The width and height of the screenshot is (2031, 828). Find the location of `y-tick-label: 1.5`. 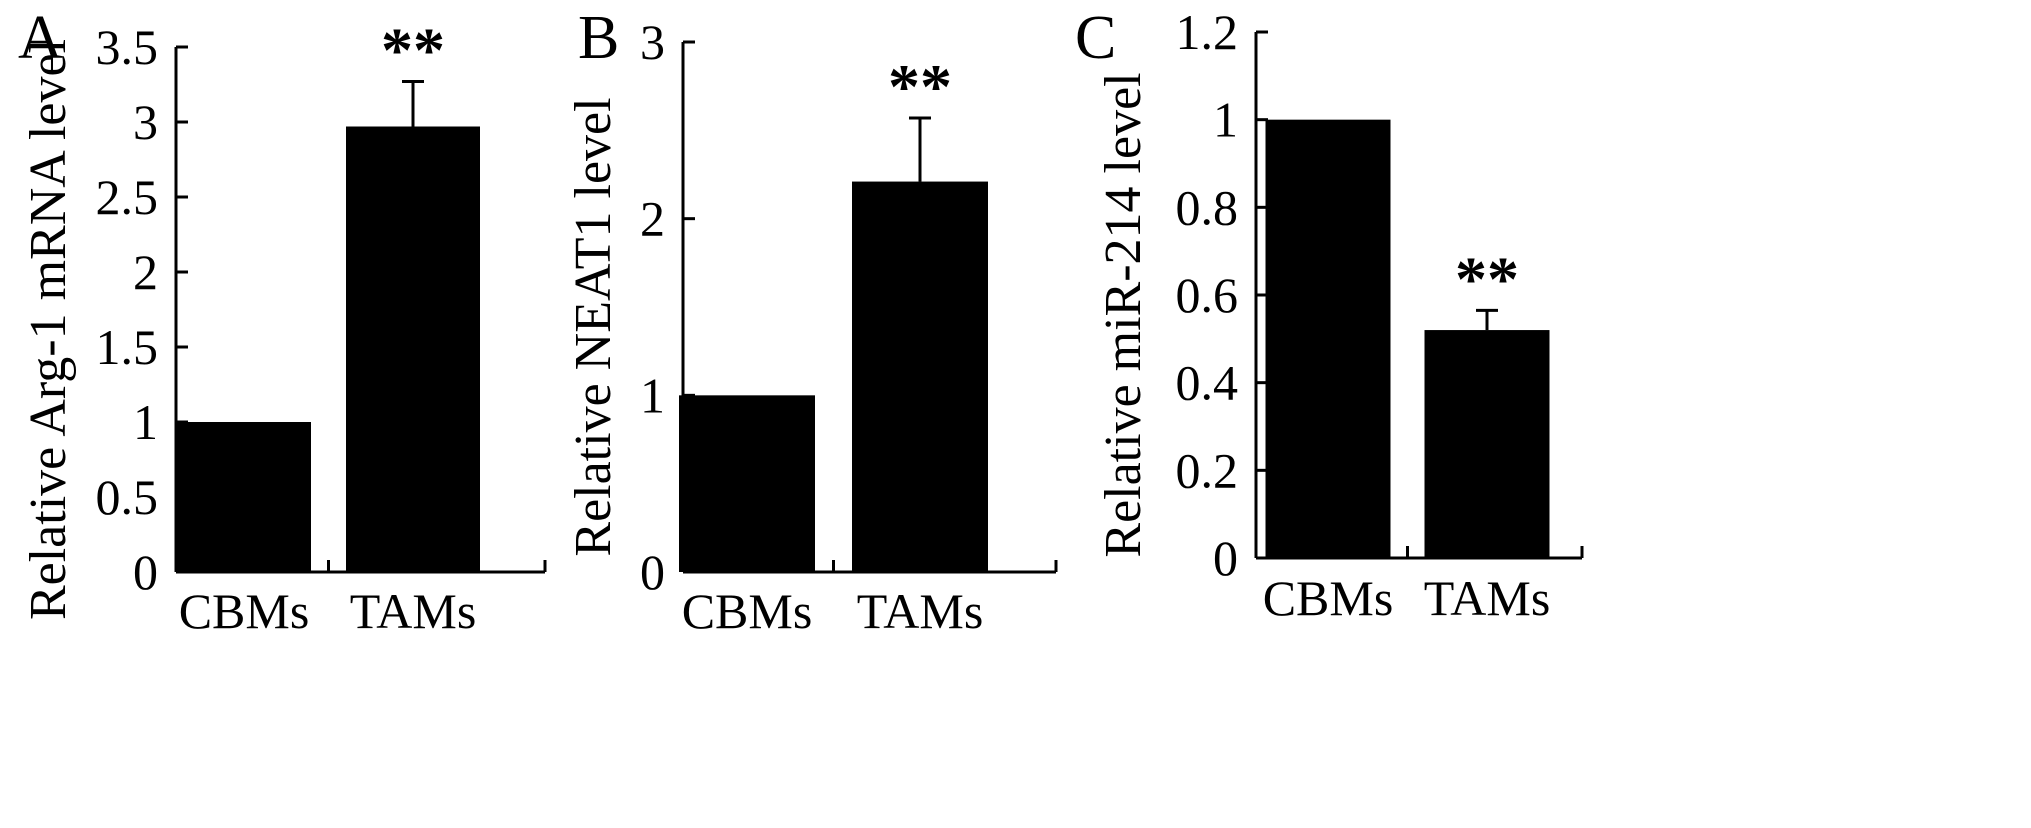

y-tick-label: 1.5 is located at coordinates (127, 347).